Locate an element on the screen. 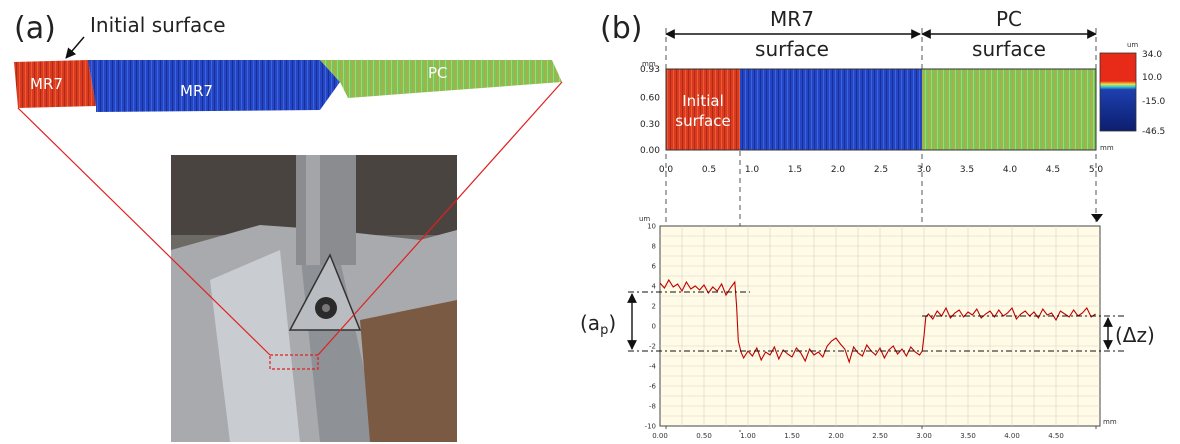 The image size is (1180, 444). profile-x-tick: 1.00 is located at coordinates (748, 436).